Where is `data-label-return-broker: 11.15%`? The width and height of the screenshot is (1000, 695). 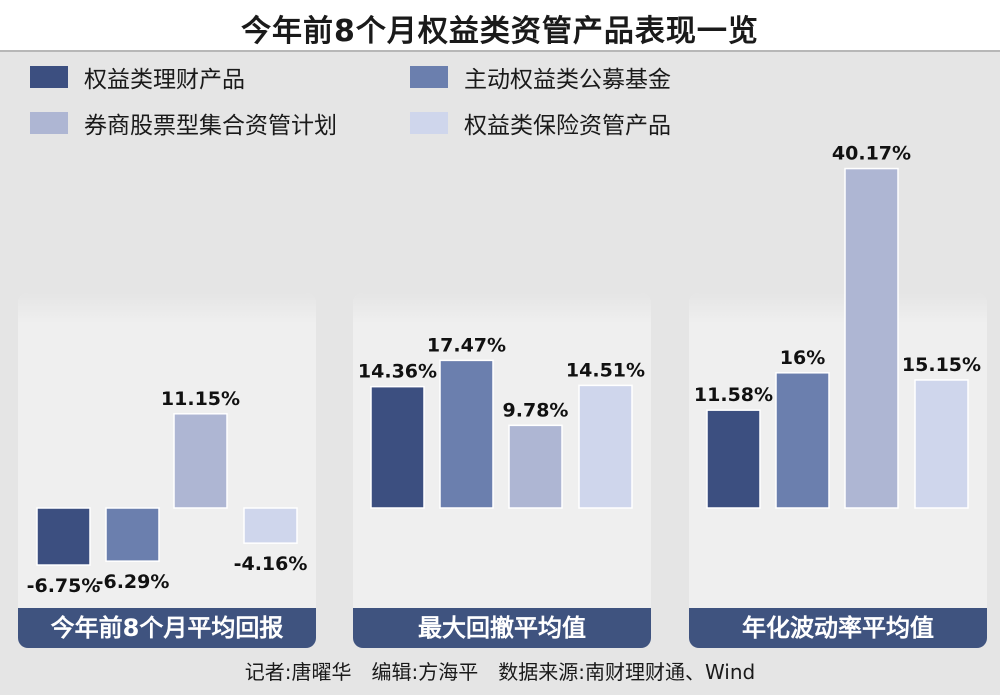 data-label-return-broker: 11.15% is located at coordinates (200, 399).